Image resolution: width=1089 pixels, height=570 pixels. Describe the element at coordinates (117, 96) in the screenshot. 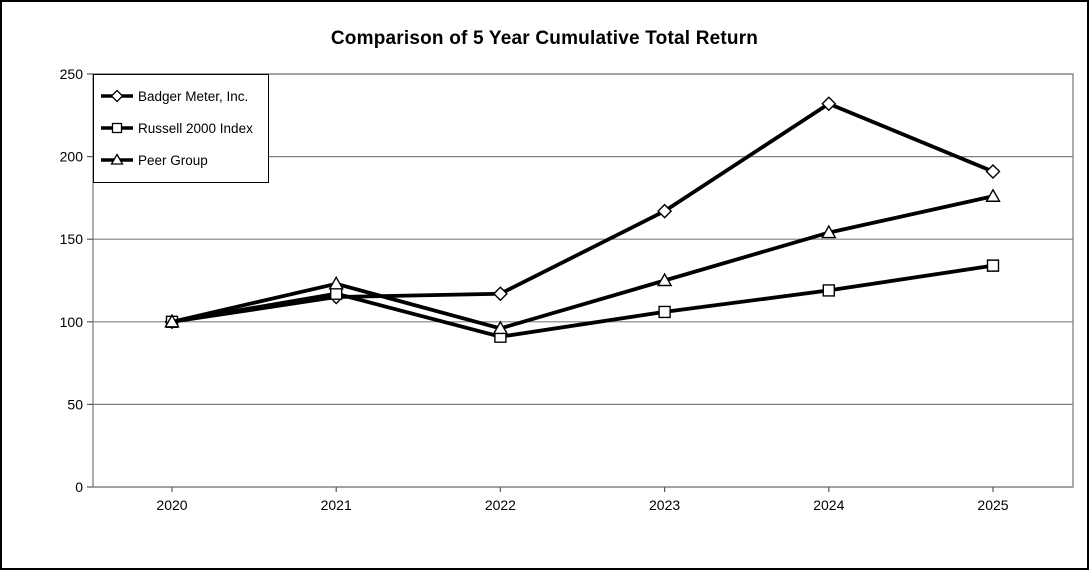

I see `legend-marker-diamond-icon` at that location.